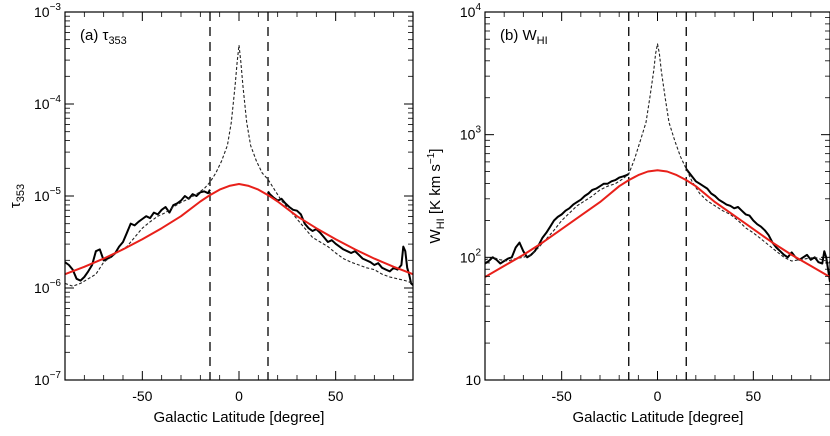 This screenshot has width=830, height=436. What do you see at coordinates (17, 196) in the screenshot?
I see `panel-a-y-axis-label: τ353` at bounding box center [17, 196].